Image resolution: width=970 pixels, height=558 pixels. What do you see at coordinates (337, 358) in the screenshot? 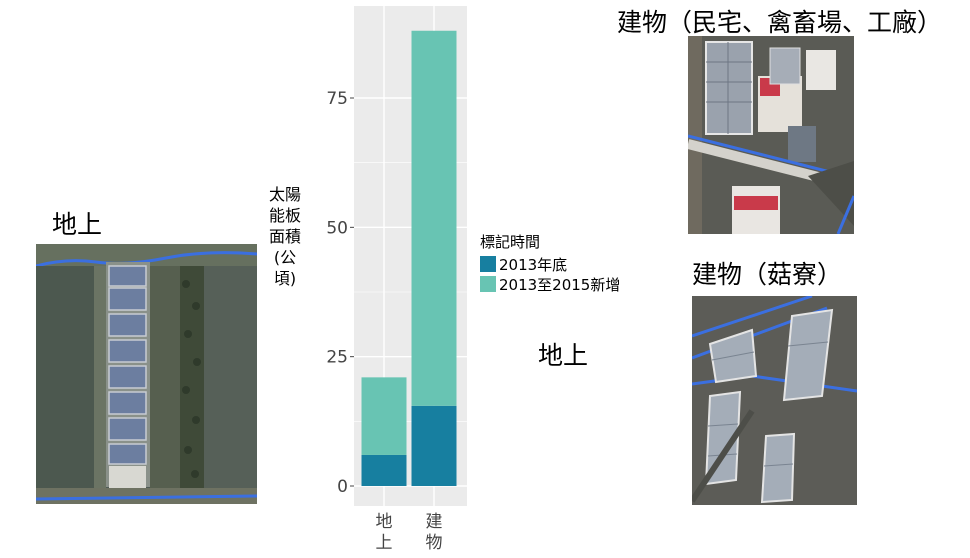
I see `y-tick-label: 25` at bounding box center [337, 358].